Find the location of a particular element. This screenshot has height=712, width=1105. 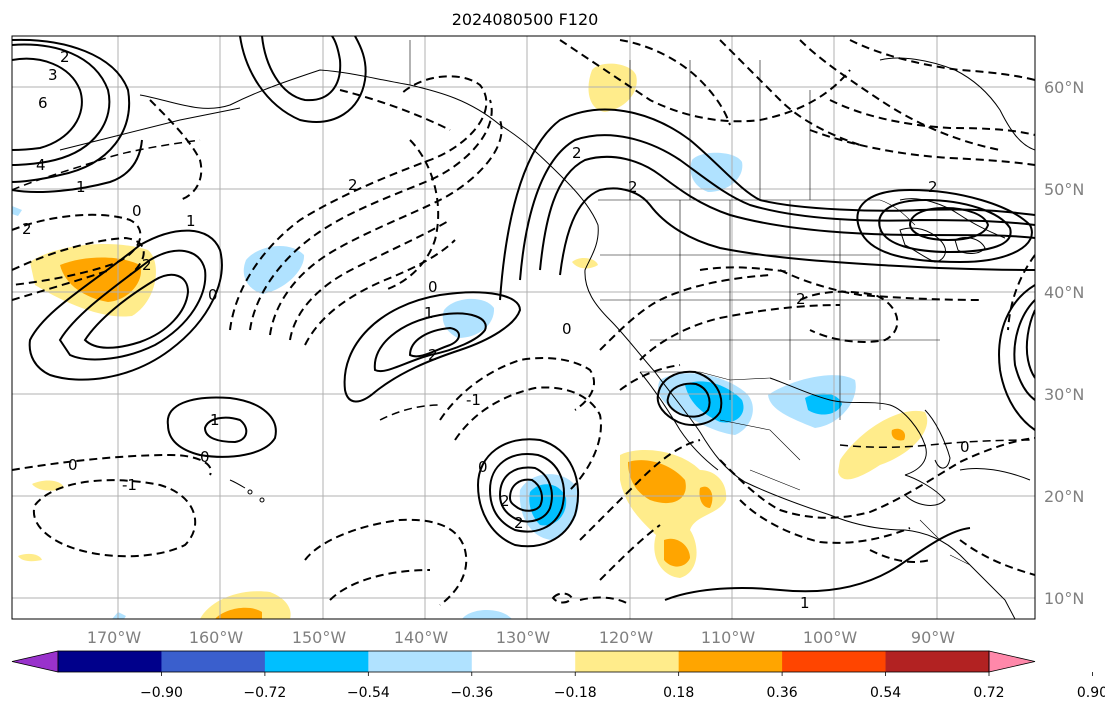

colorbar-tick-label: 0.90 is located at coordinates (1091, 693).